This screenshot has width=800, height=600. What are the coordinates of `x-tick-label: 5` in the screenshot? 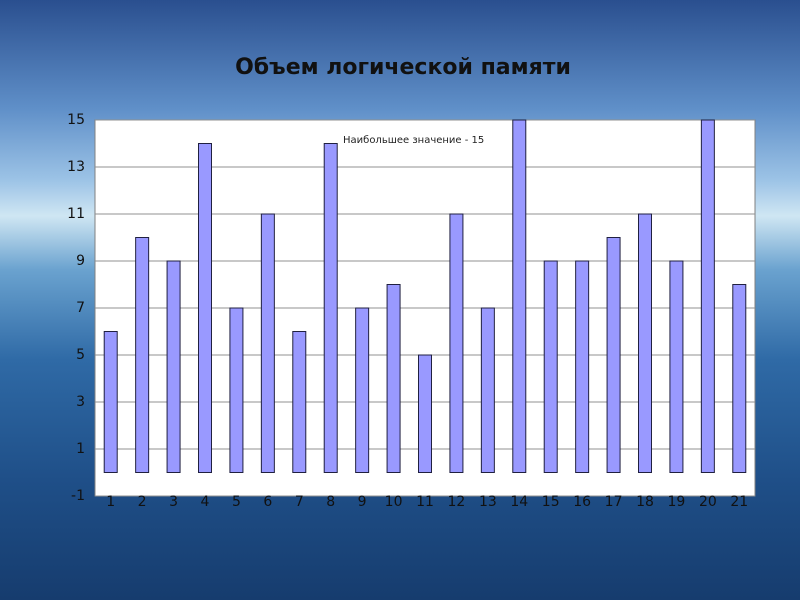 It's located at (236, 502).